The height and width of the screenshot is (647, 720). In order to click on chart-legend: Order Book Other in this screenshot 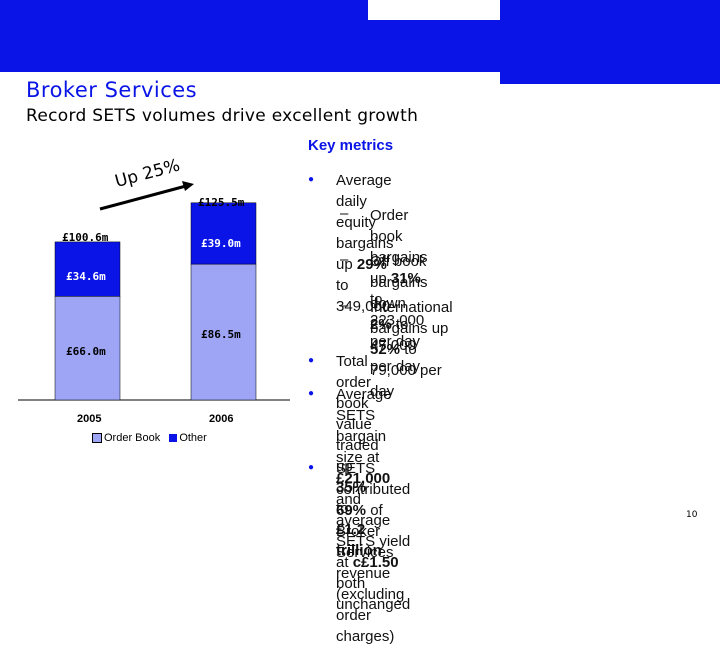, I will do `click(152, 438)`.